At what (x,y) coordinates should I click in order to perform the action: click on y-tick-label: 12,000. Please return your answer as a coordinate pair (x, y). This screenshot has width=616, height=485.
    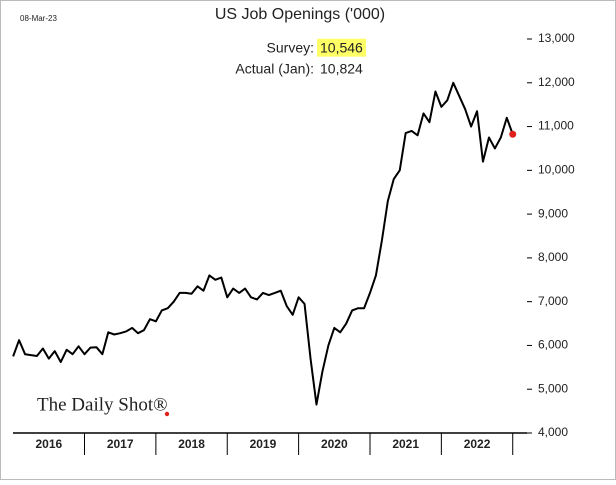
    Looking at the image, I should click on (556, 82).